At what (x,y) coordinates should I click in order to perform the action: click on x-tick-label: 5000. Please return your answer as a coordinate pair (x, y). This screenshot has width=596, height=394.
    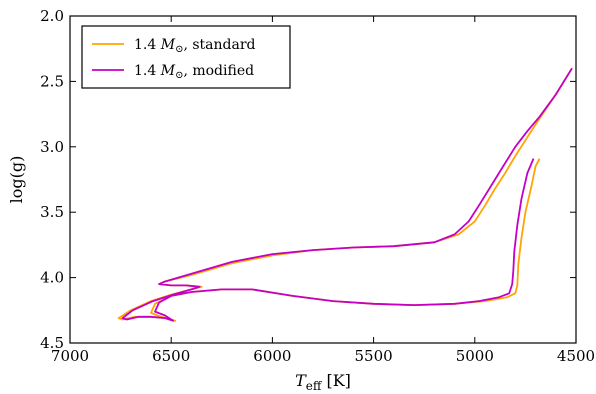
    Looking at the image, I should click on (475, 356).